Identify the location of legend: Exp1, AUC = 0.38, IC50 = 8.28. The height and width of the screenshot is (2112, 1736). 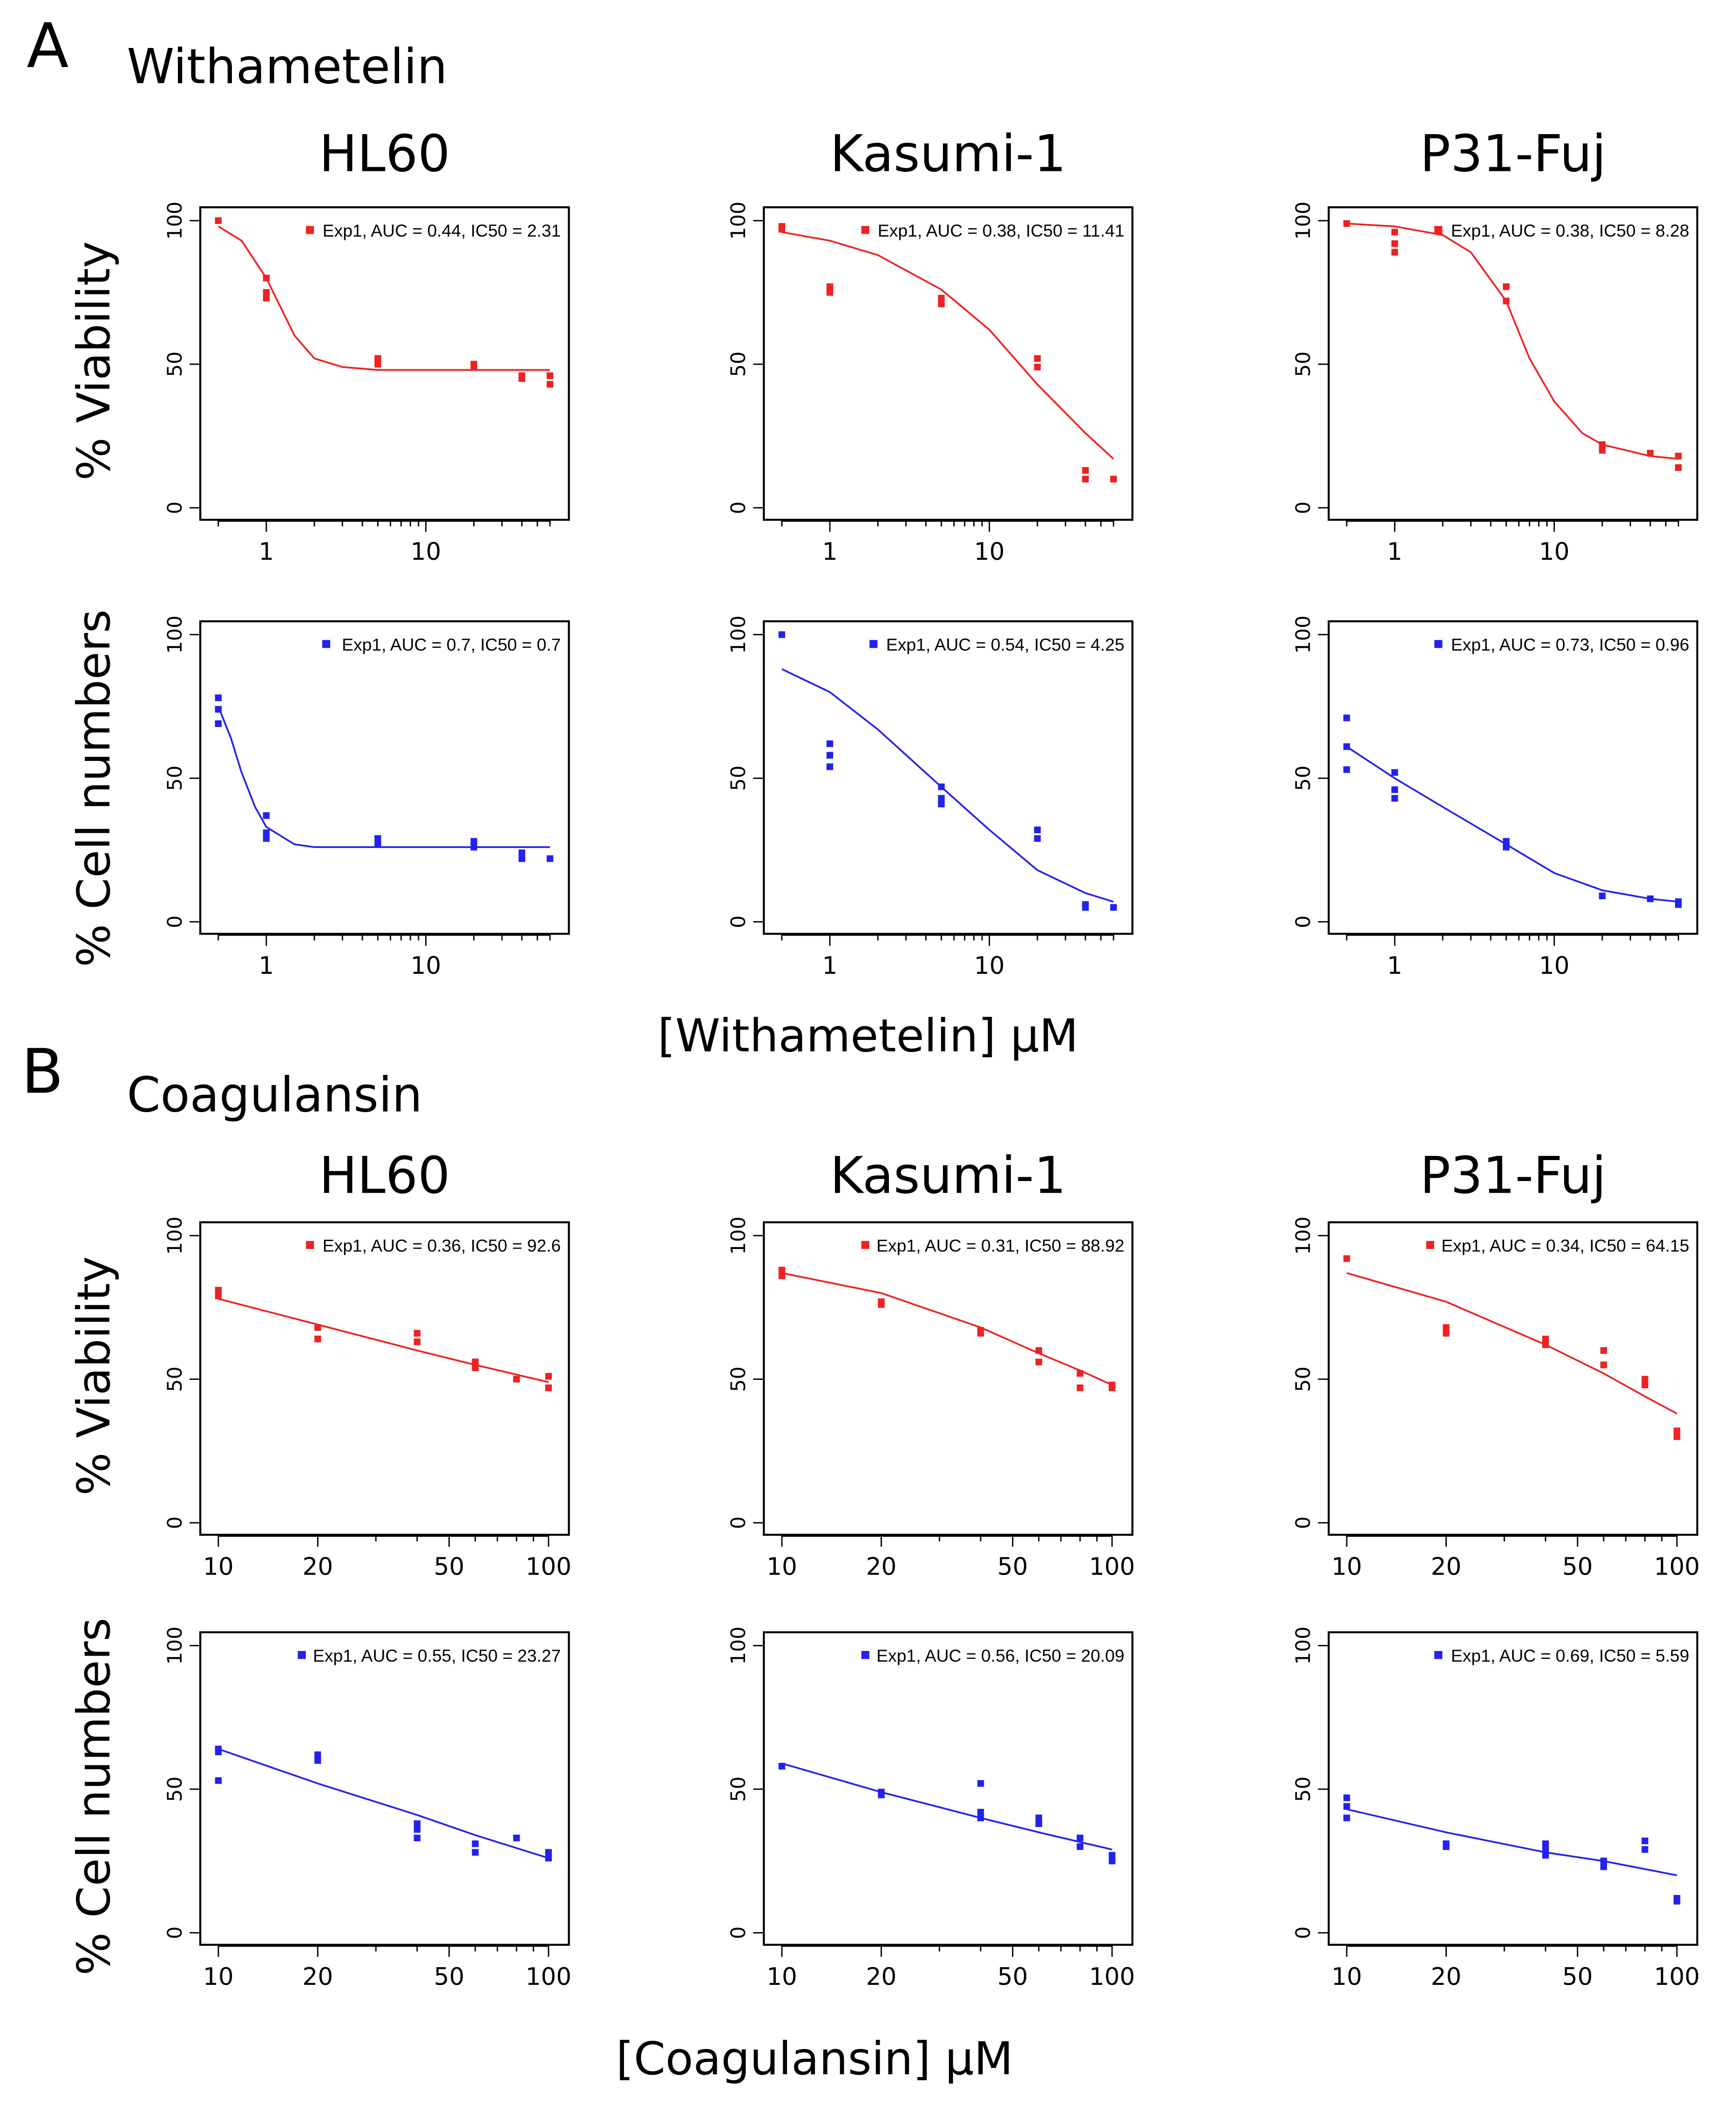
(1561, 231).